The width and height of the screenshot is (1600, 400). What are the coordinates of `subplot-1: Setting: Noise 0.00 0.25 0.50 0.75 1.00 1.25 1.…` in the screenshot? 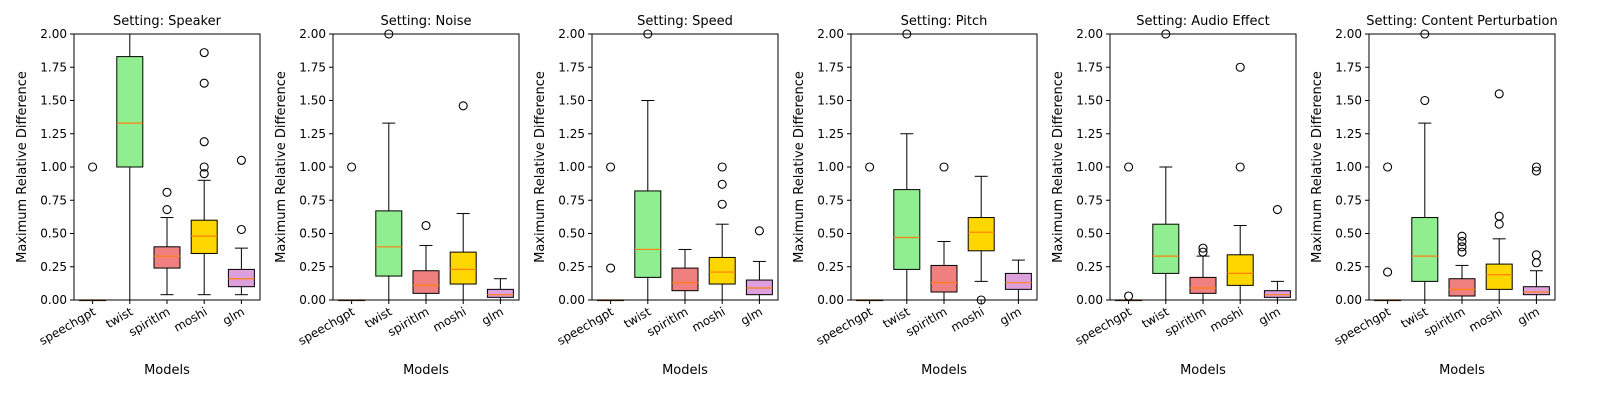 It's located at (397, 196).